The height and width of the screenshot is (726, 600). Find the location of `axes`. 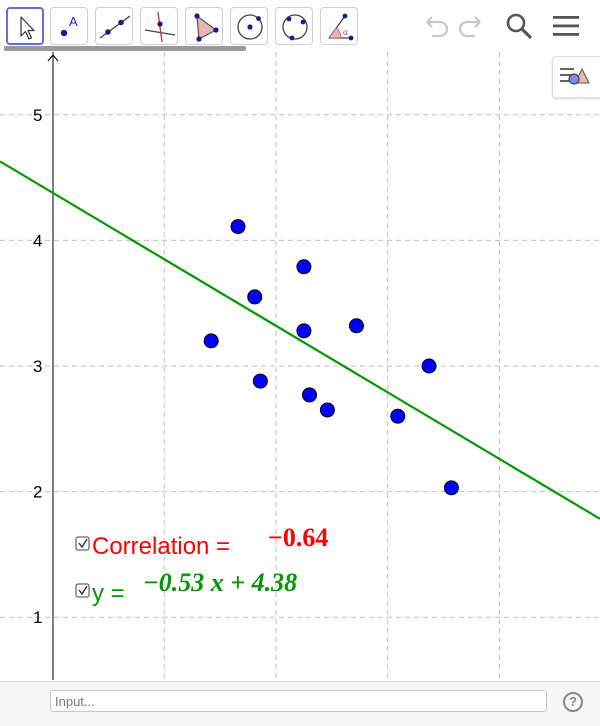

axes is located at coordinates (53, 366).